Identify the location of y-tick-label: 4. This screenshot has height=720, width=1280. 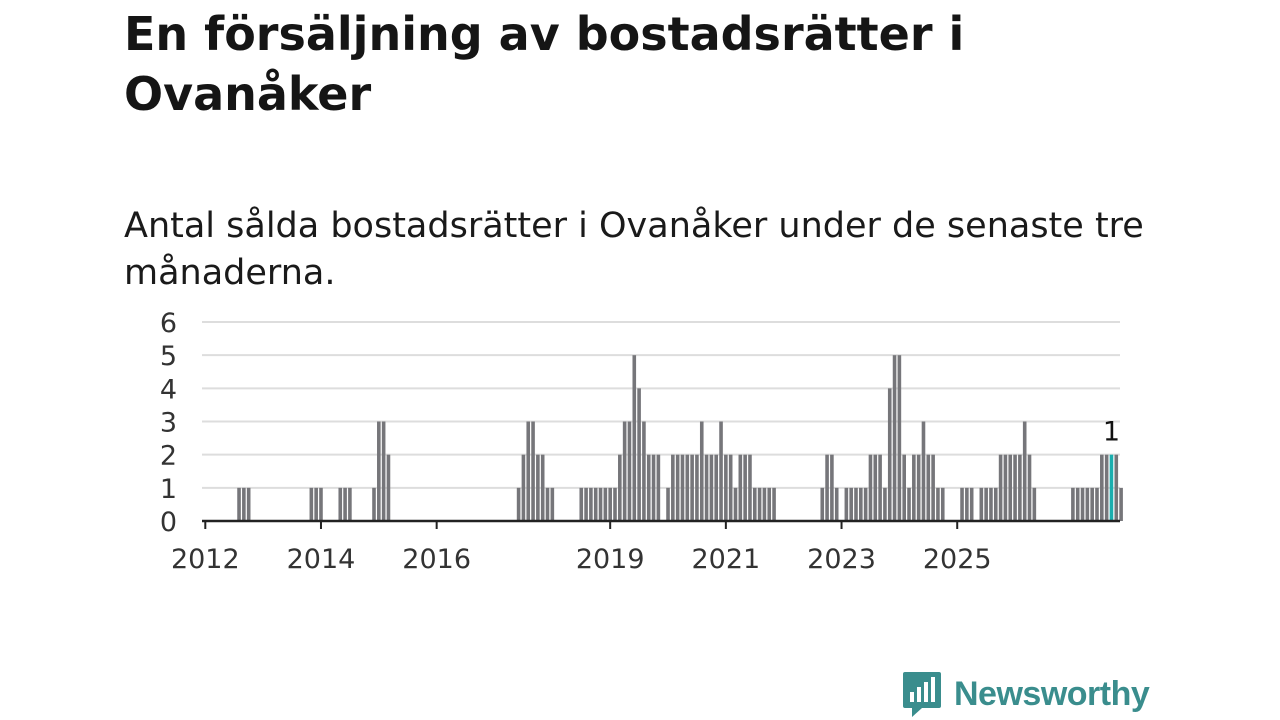
(168, 389).